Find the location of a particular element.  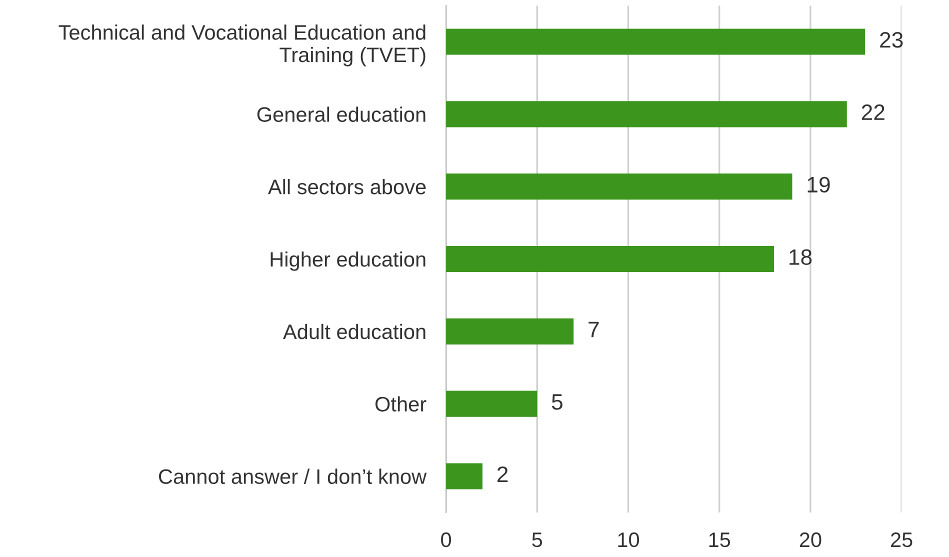

y-tick-label: Adult education is located at coordinates (354, 332).